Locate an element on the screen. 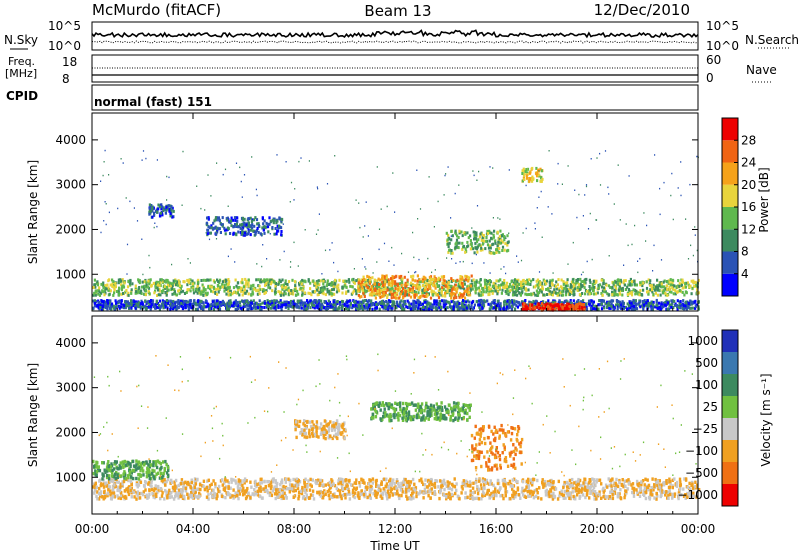  power-colorbar-segment is located at coordinates (730, 129).